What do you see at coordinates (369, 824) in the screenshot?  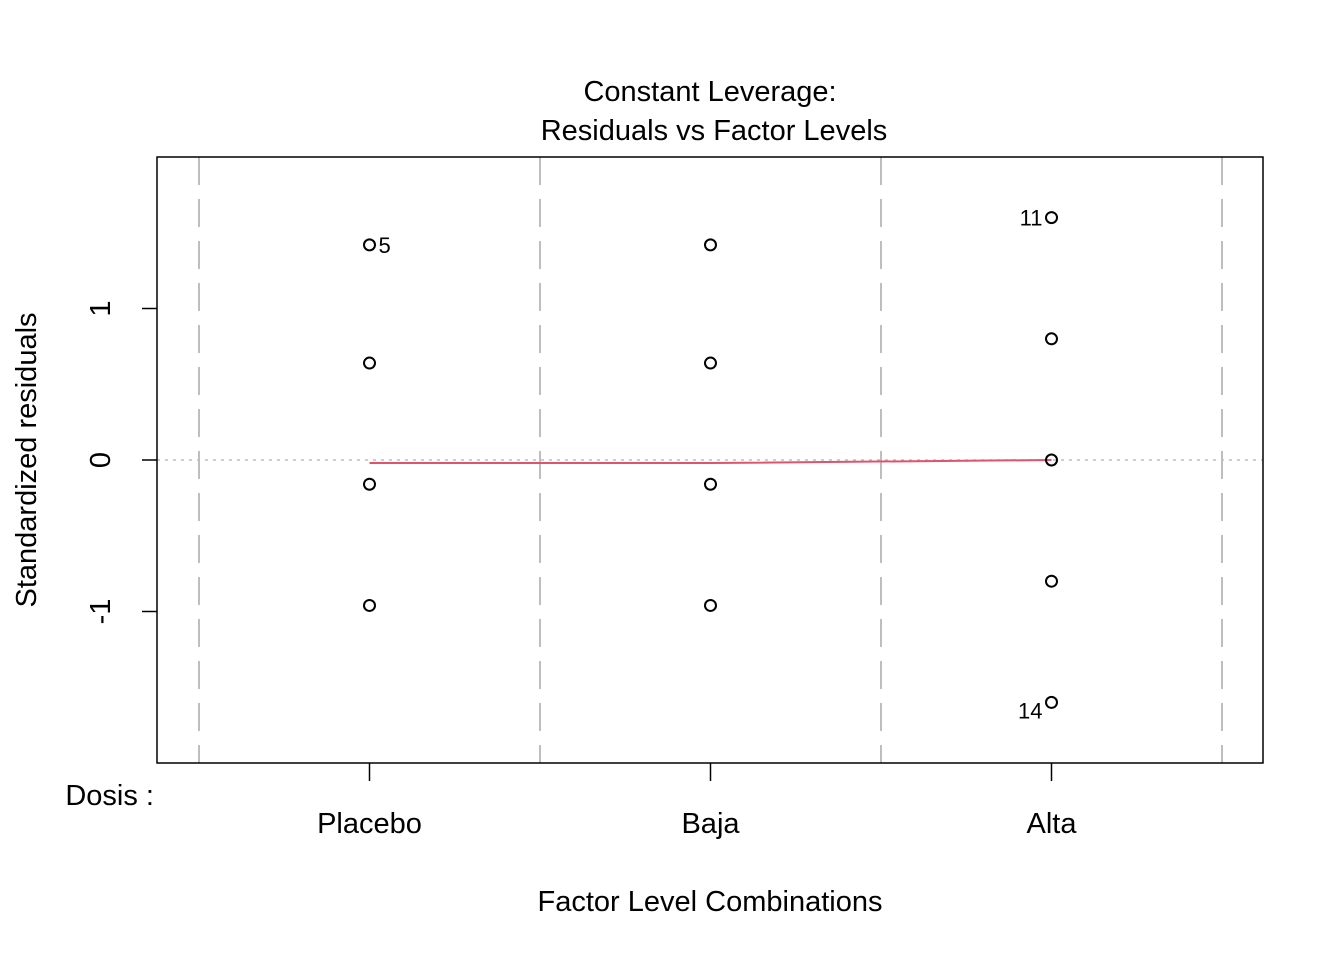 I see `x-tick-label-placebo: Placebo` at bounding box center [369, 824].